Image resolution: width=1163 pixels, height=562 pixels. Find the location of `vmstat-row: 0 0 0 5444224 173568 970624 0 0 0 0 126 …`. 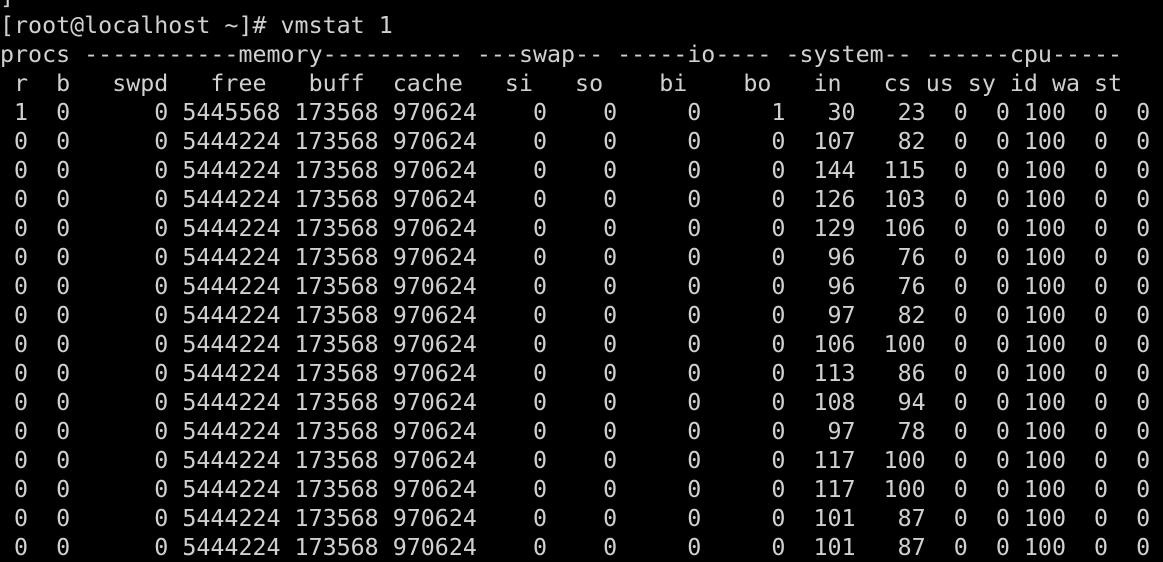

vmstat-row: 0 0 0 5444224 173568 970624 0 0 0 0 126 … is located at coordinates (575, 199).